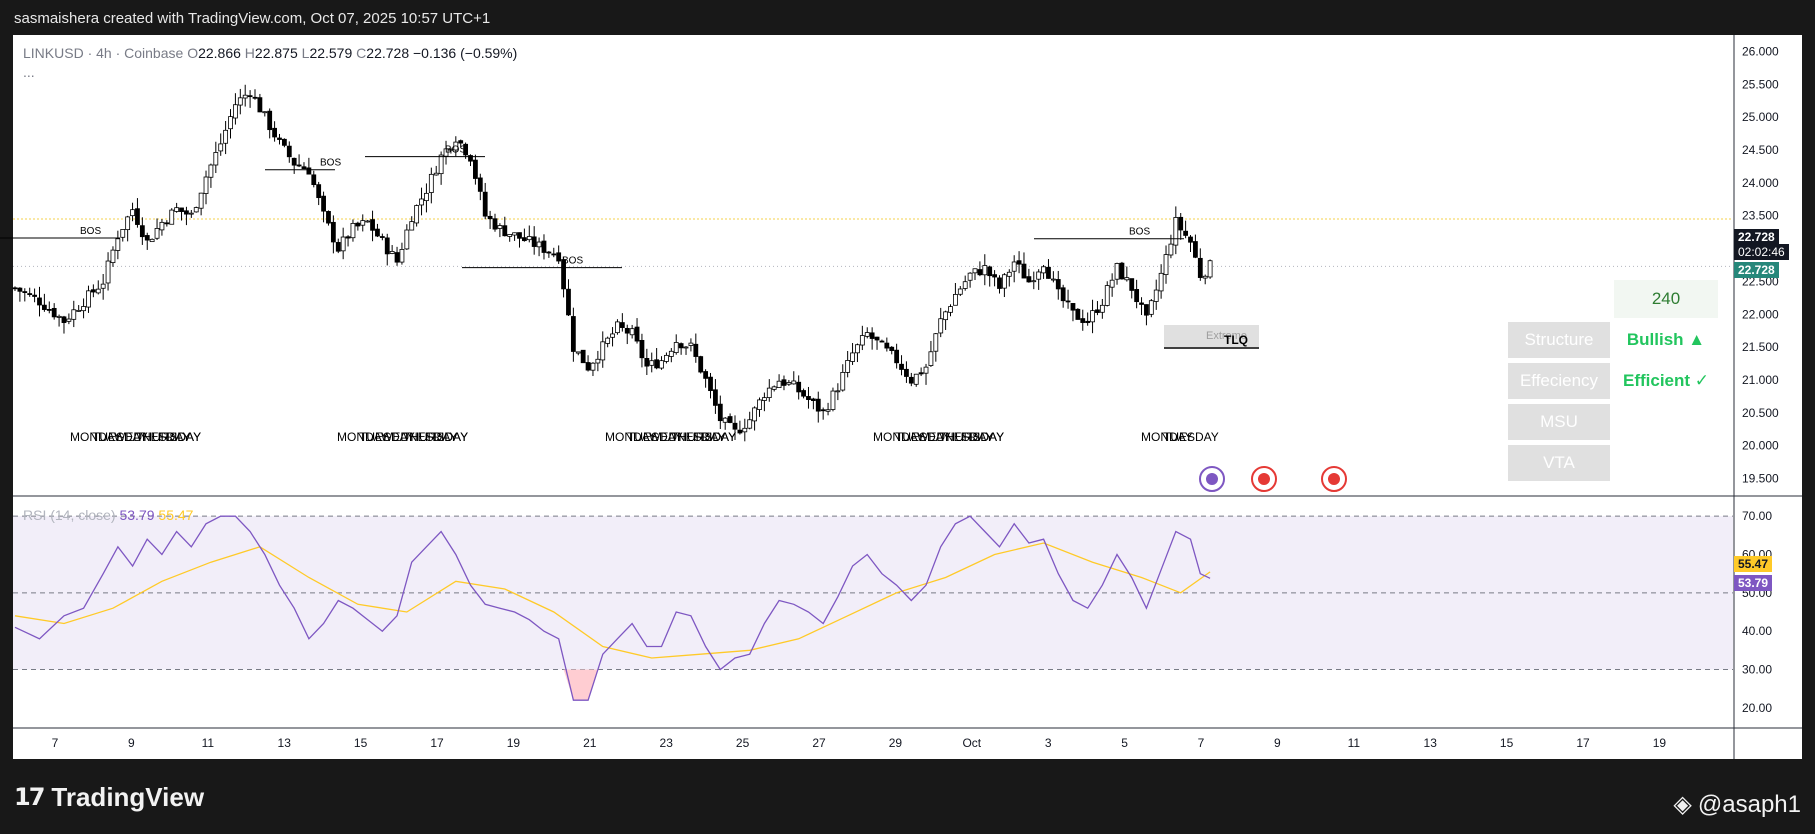 Image resolution: width=1815 pixels, height=834 pixels. What do you see at coordinates (1756, 270) in the screenshot?
I see `second-price-label: 22.728` at bounding box center [1756, 270].